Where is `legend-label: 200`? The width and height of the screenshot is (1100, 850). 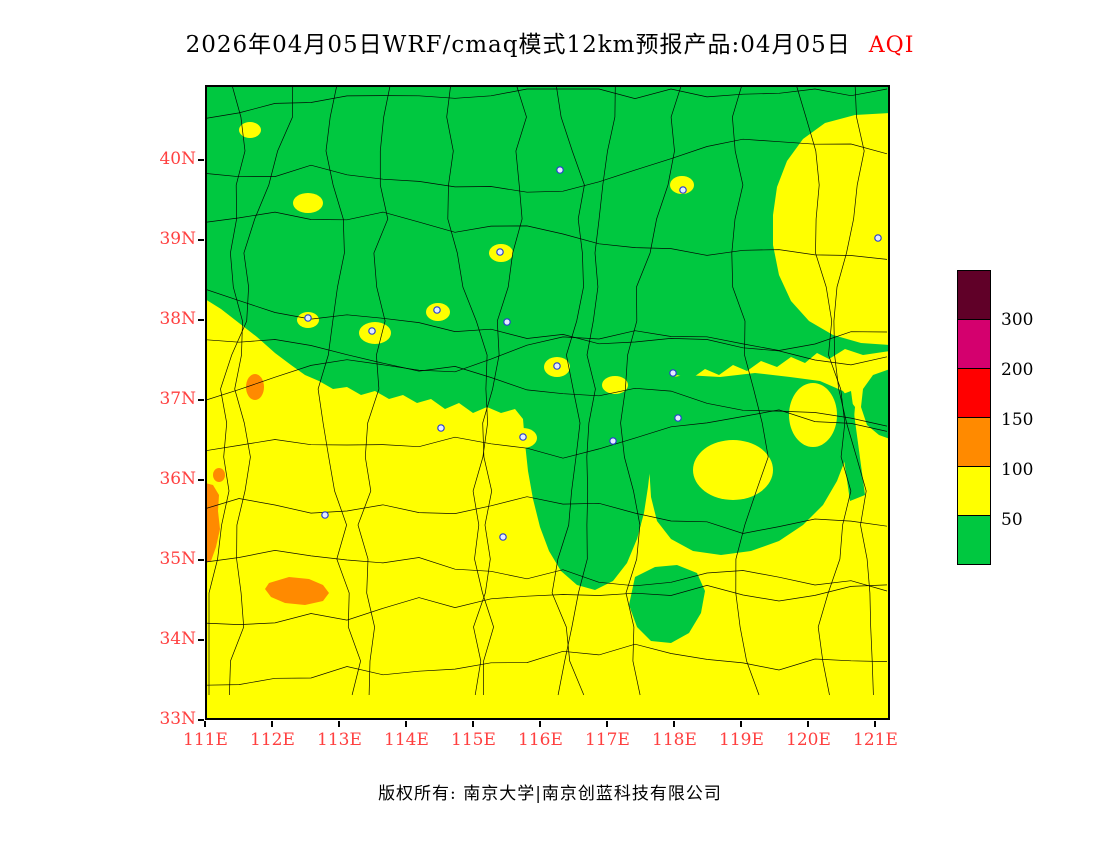
legend-label: 200 is located at coordinates (1017, 370).